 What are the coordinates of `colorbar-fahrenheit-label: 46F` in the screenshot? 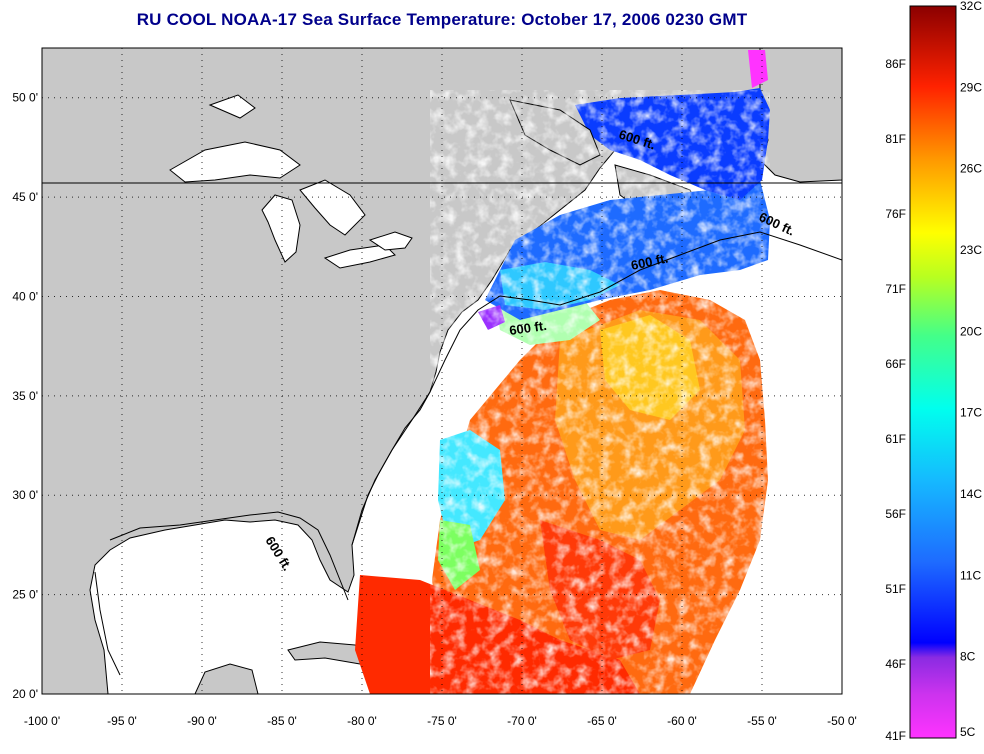 It's located at (895, 664).